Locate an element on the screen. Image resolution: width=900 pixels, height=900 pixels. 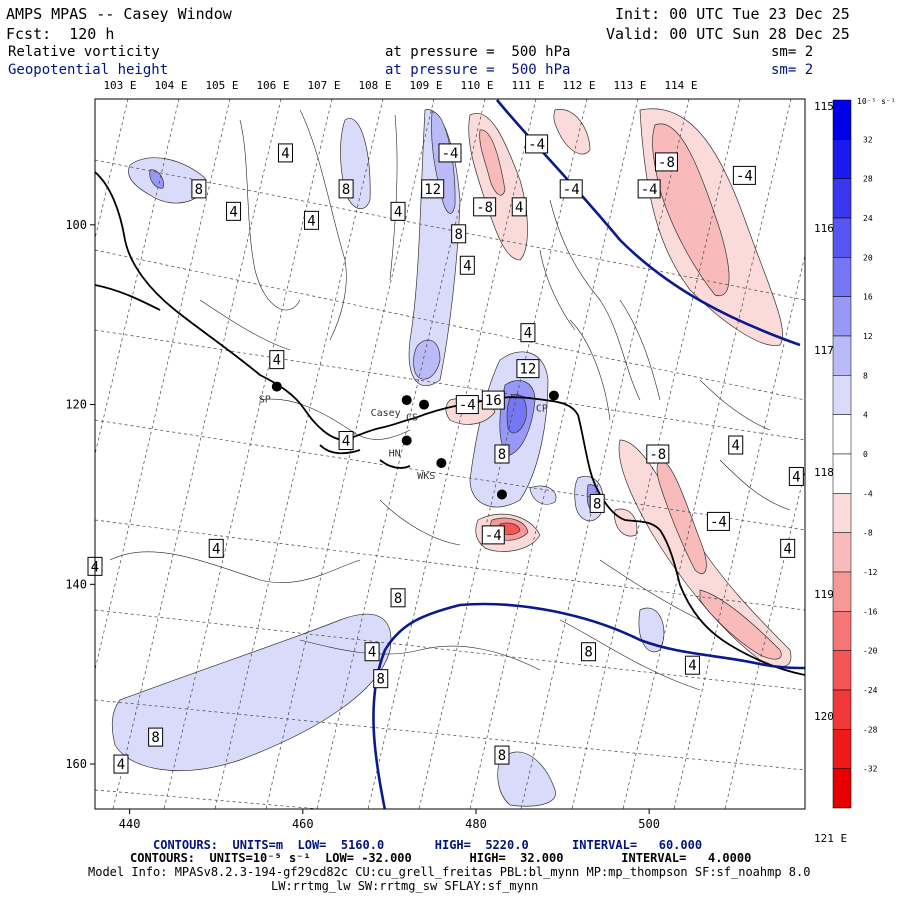
station-label: Casey is located at coordinates (386, 413).